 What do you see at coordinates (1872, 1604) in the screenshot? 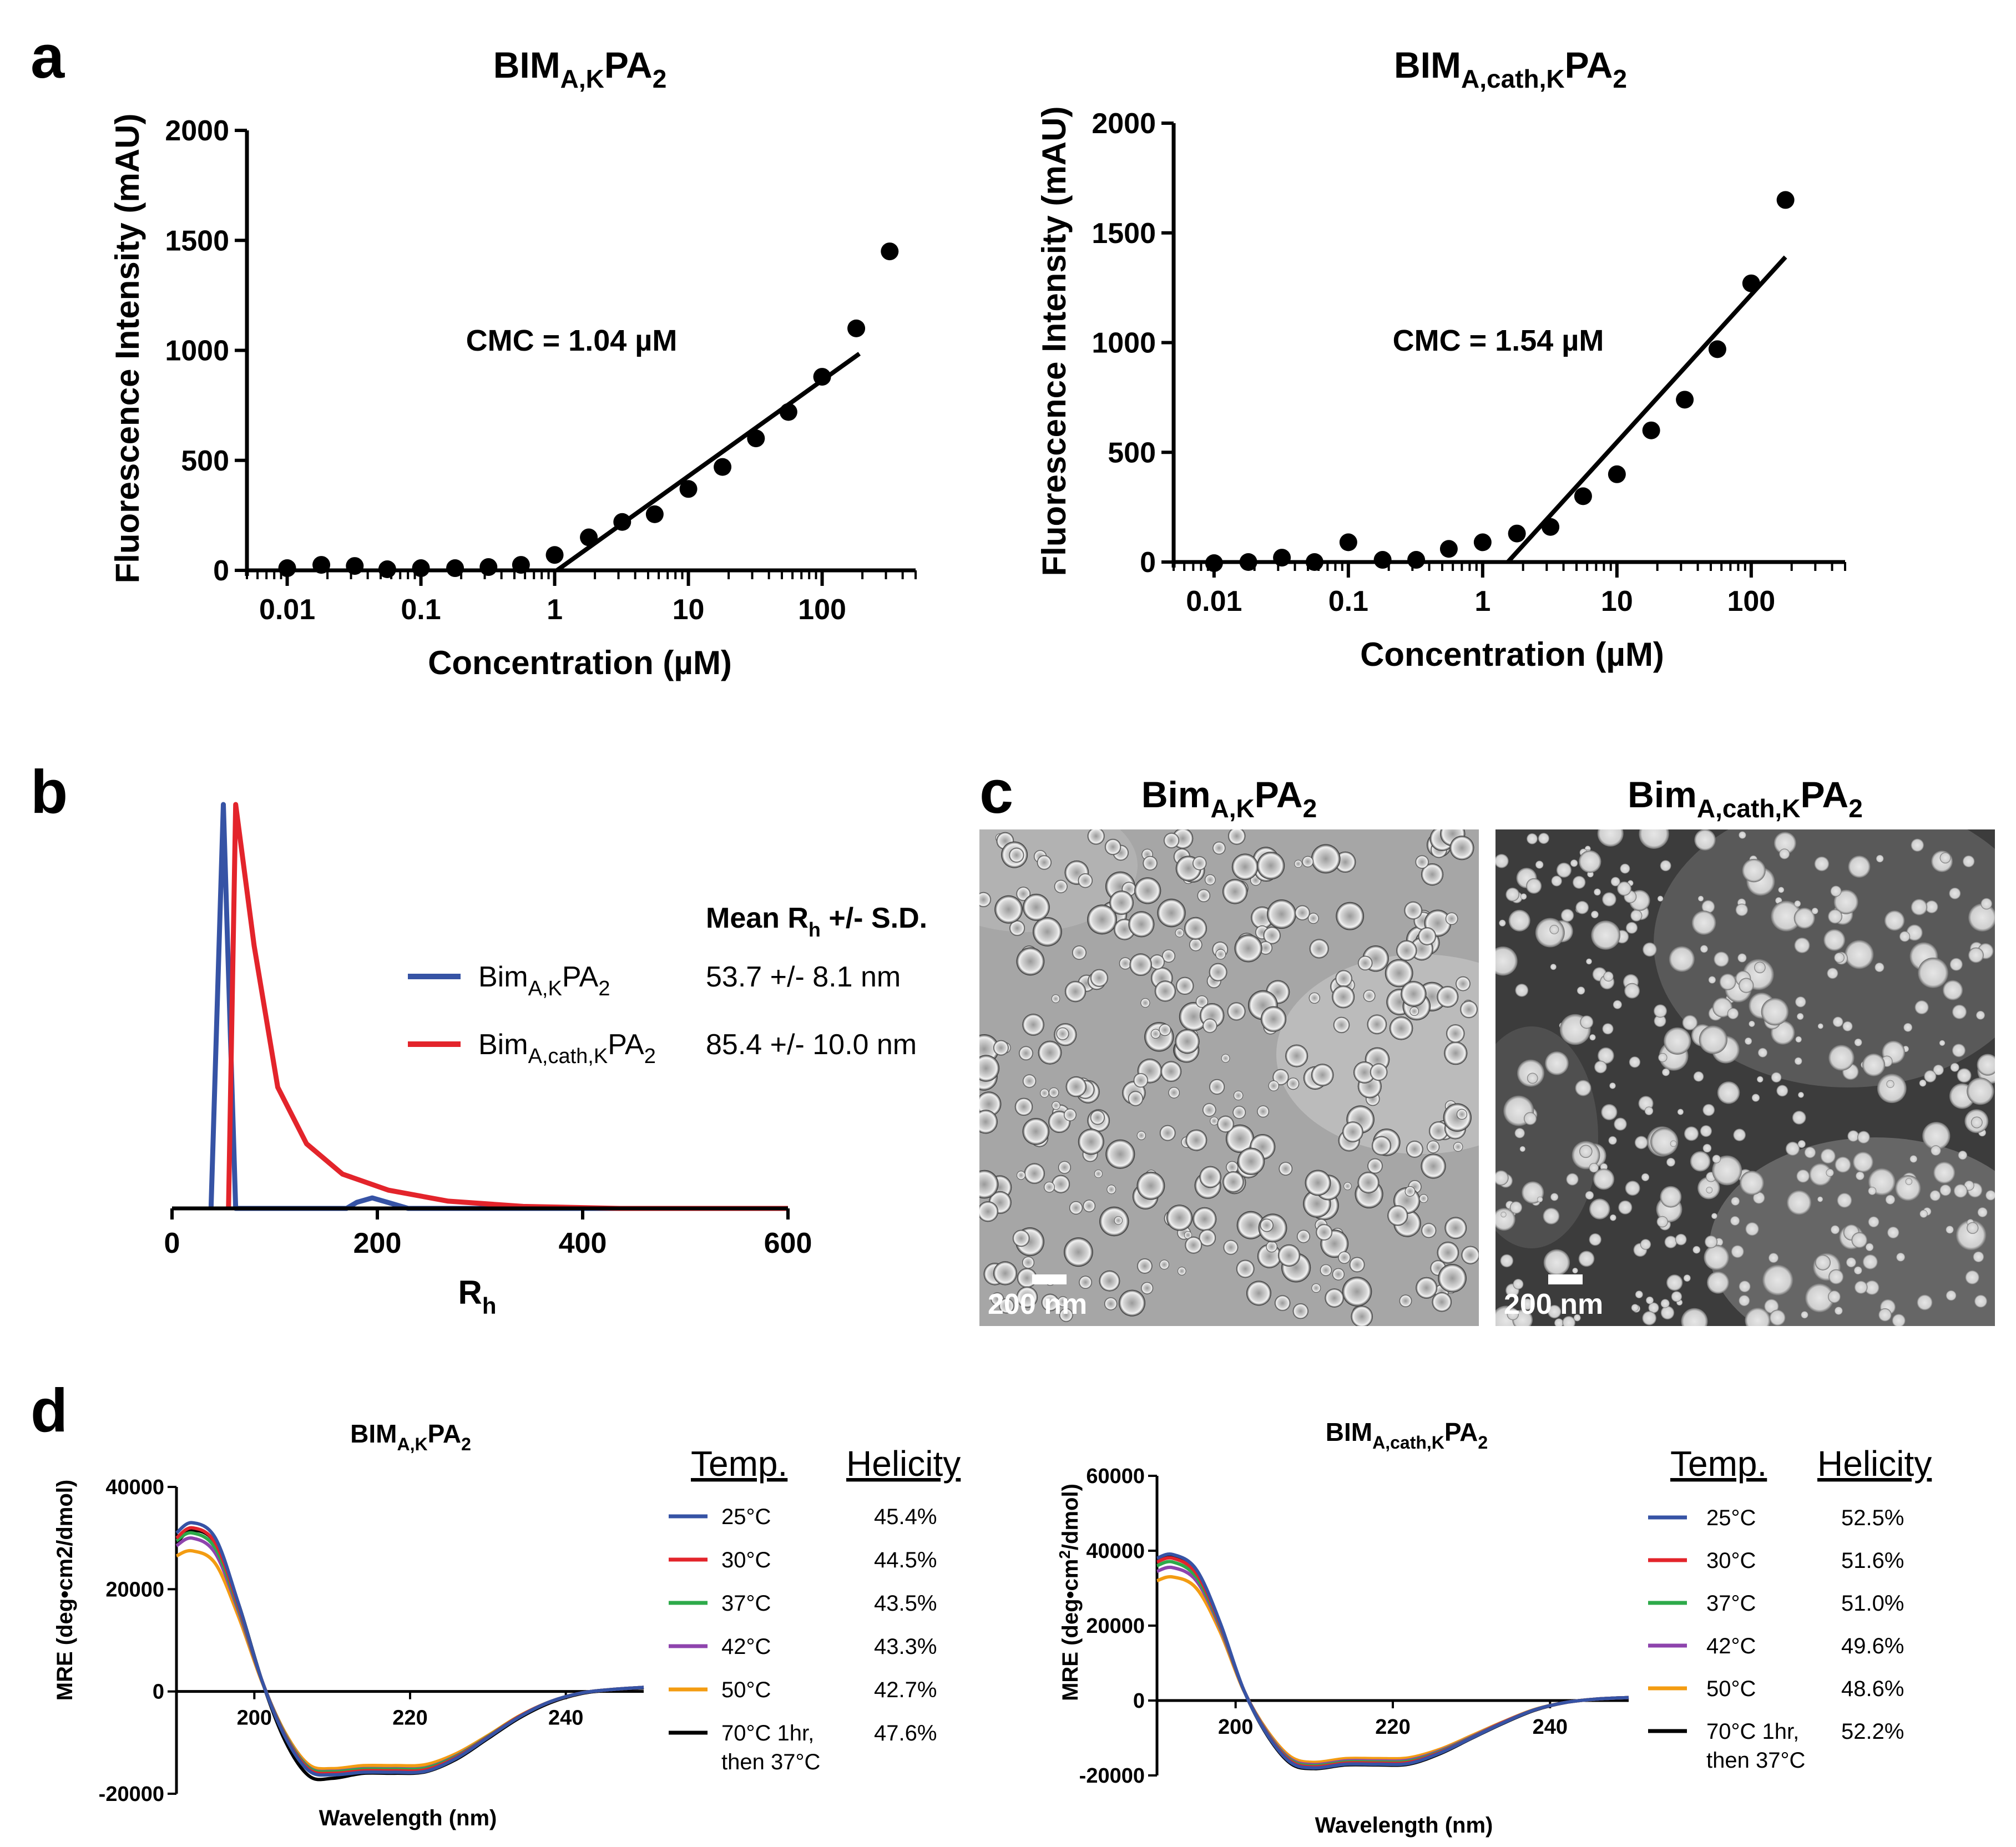
I see `chart-d-right-legend-helicity: 51.0%` at bounding box center [1872, 1604].